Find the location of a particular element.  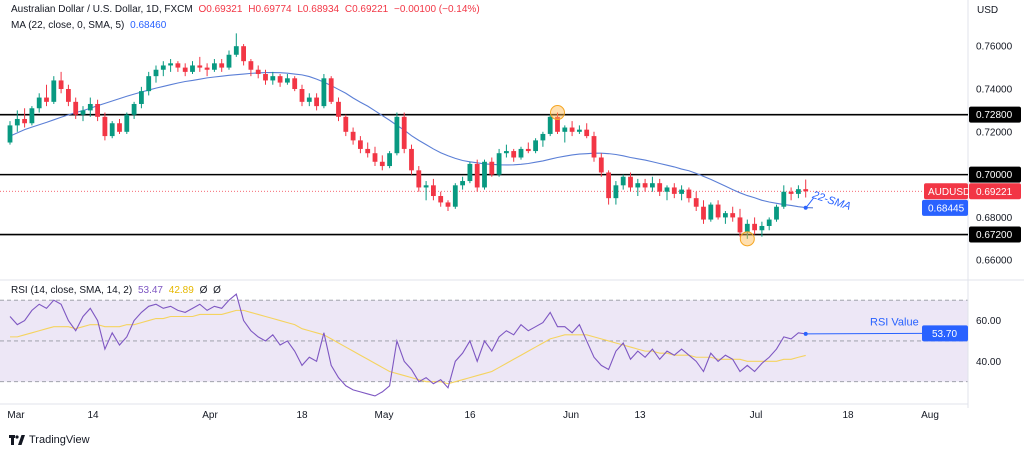

ma-label: MA (22, close, 0, SMA, 5) is located at coordinates (68, 25).